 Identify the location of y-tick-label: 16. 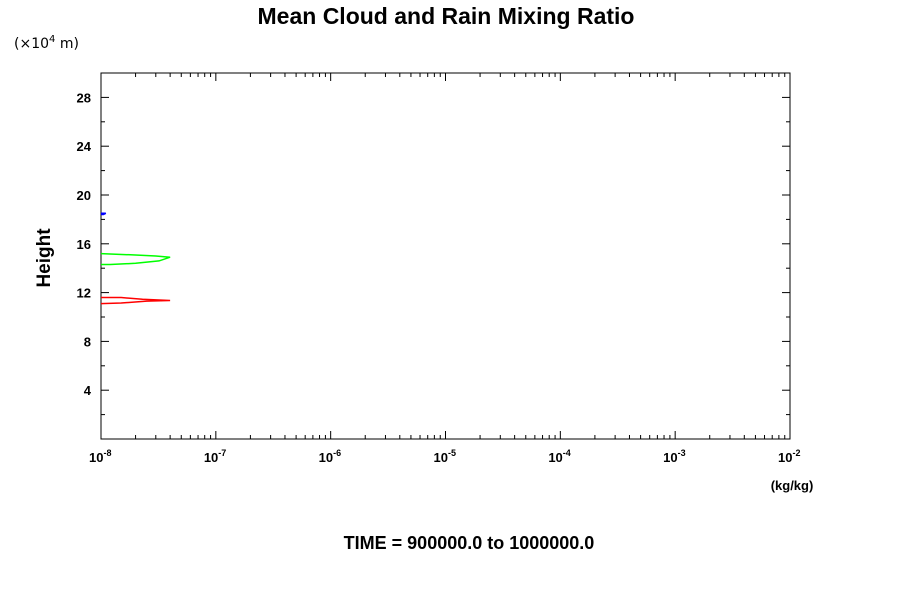
(84, 244).